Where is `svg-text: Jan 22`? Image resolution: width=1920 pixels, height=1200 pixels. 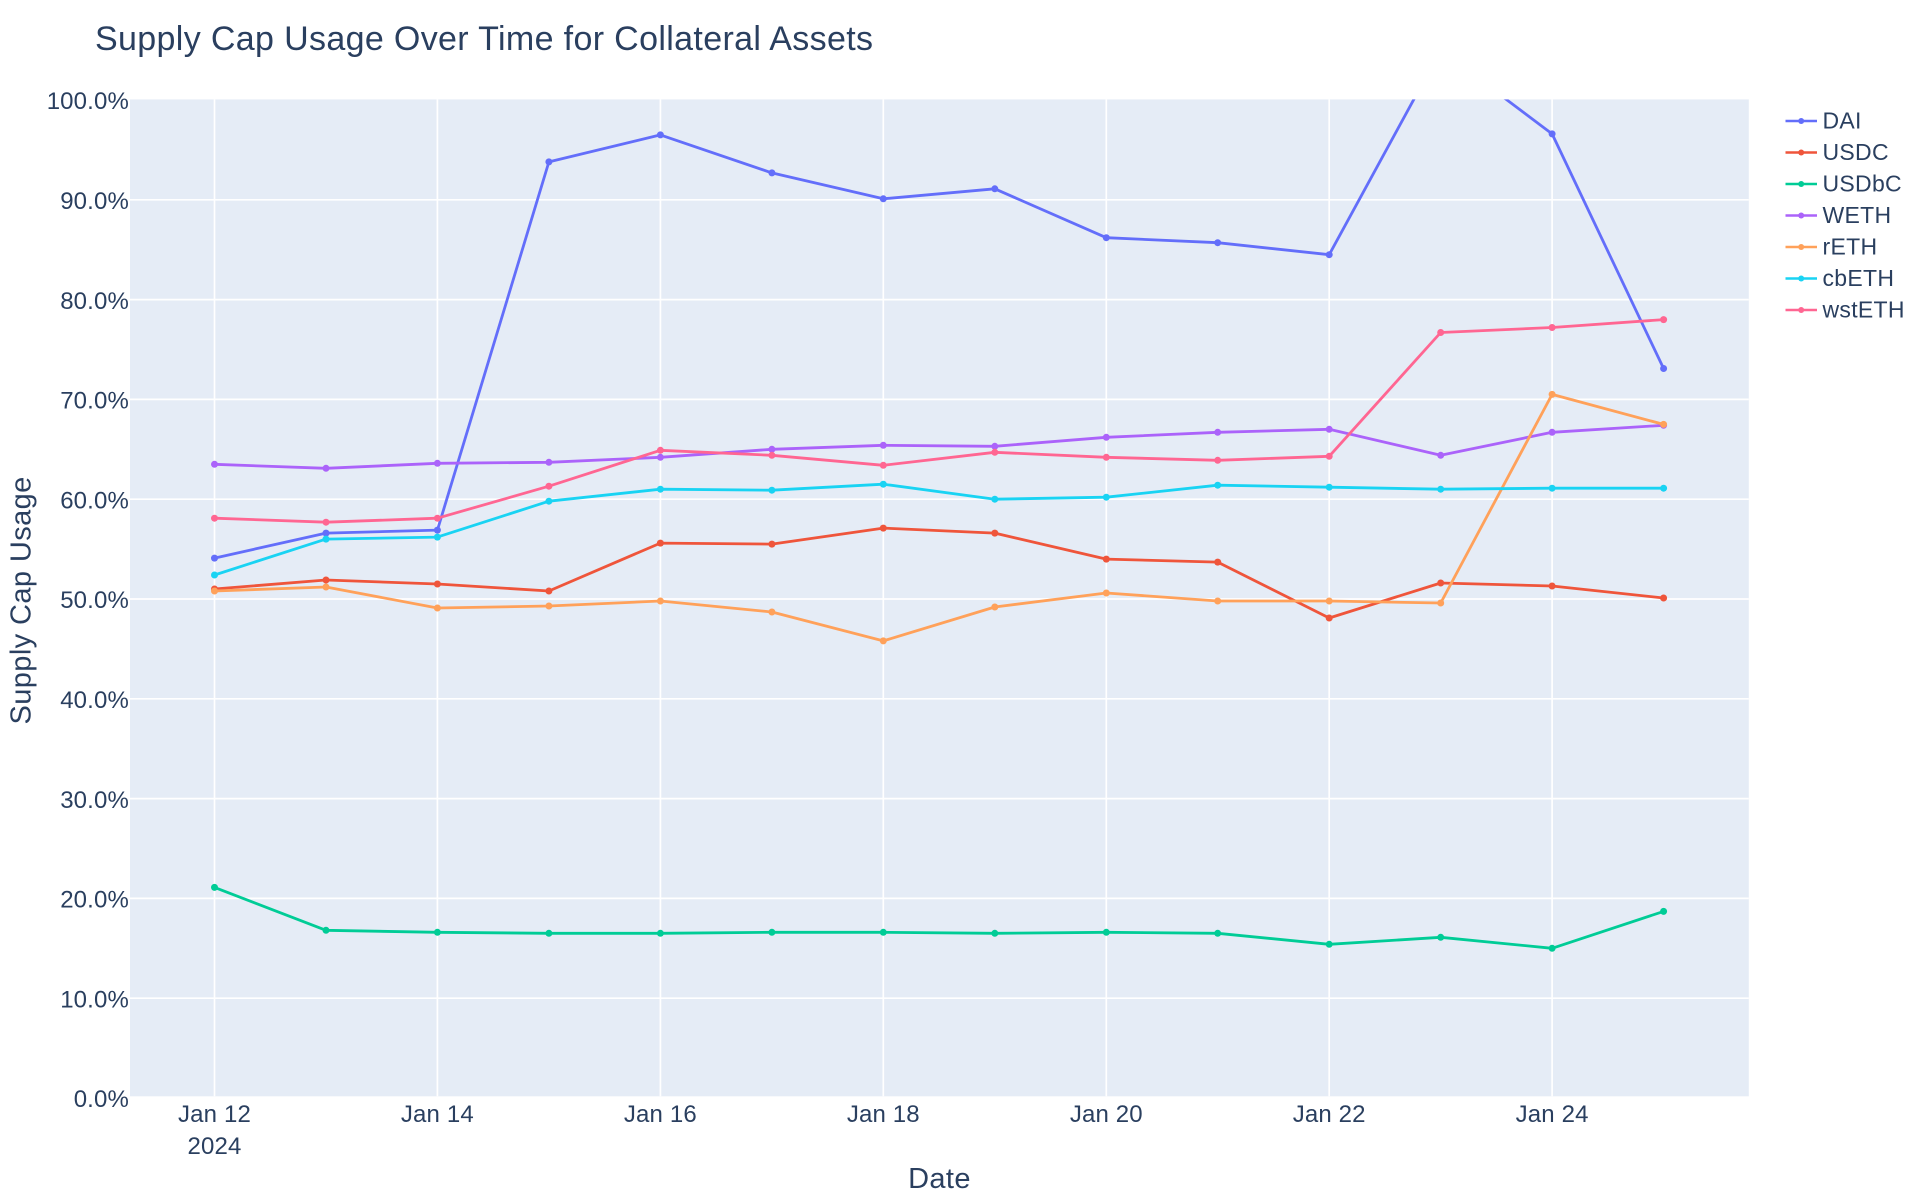
svg-text: Jan 22 is located at coordinates (1329, 1114).